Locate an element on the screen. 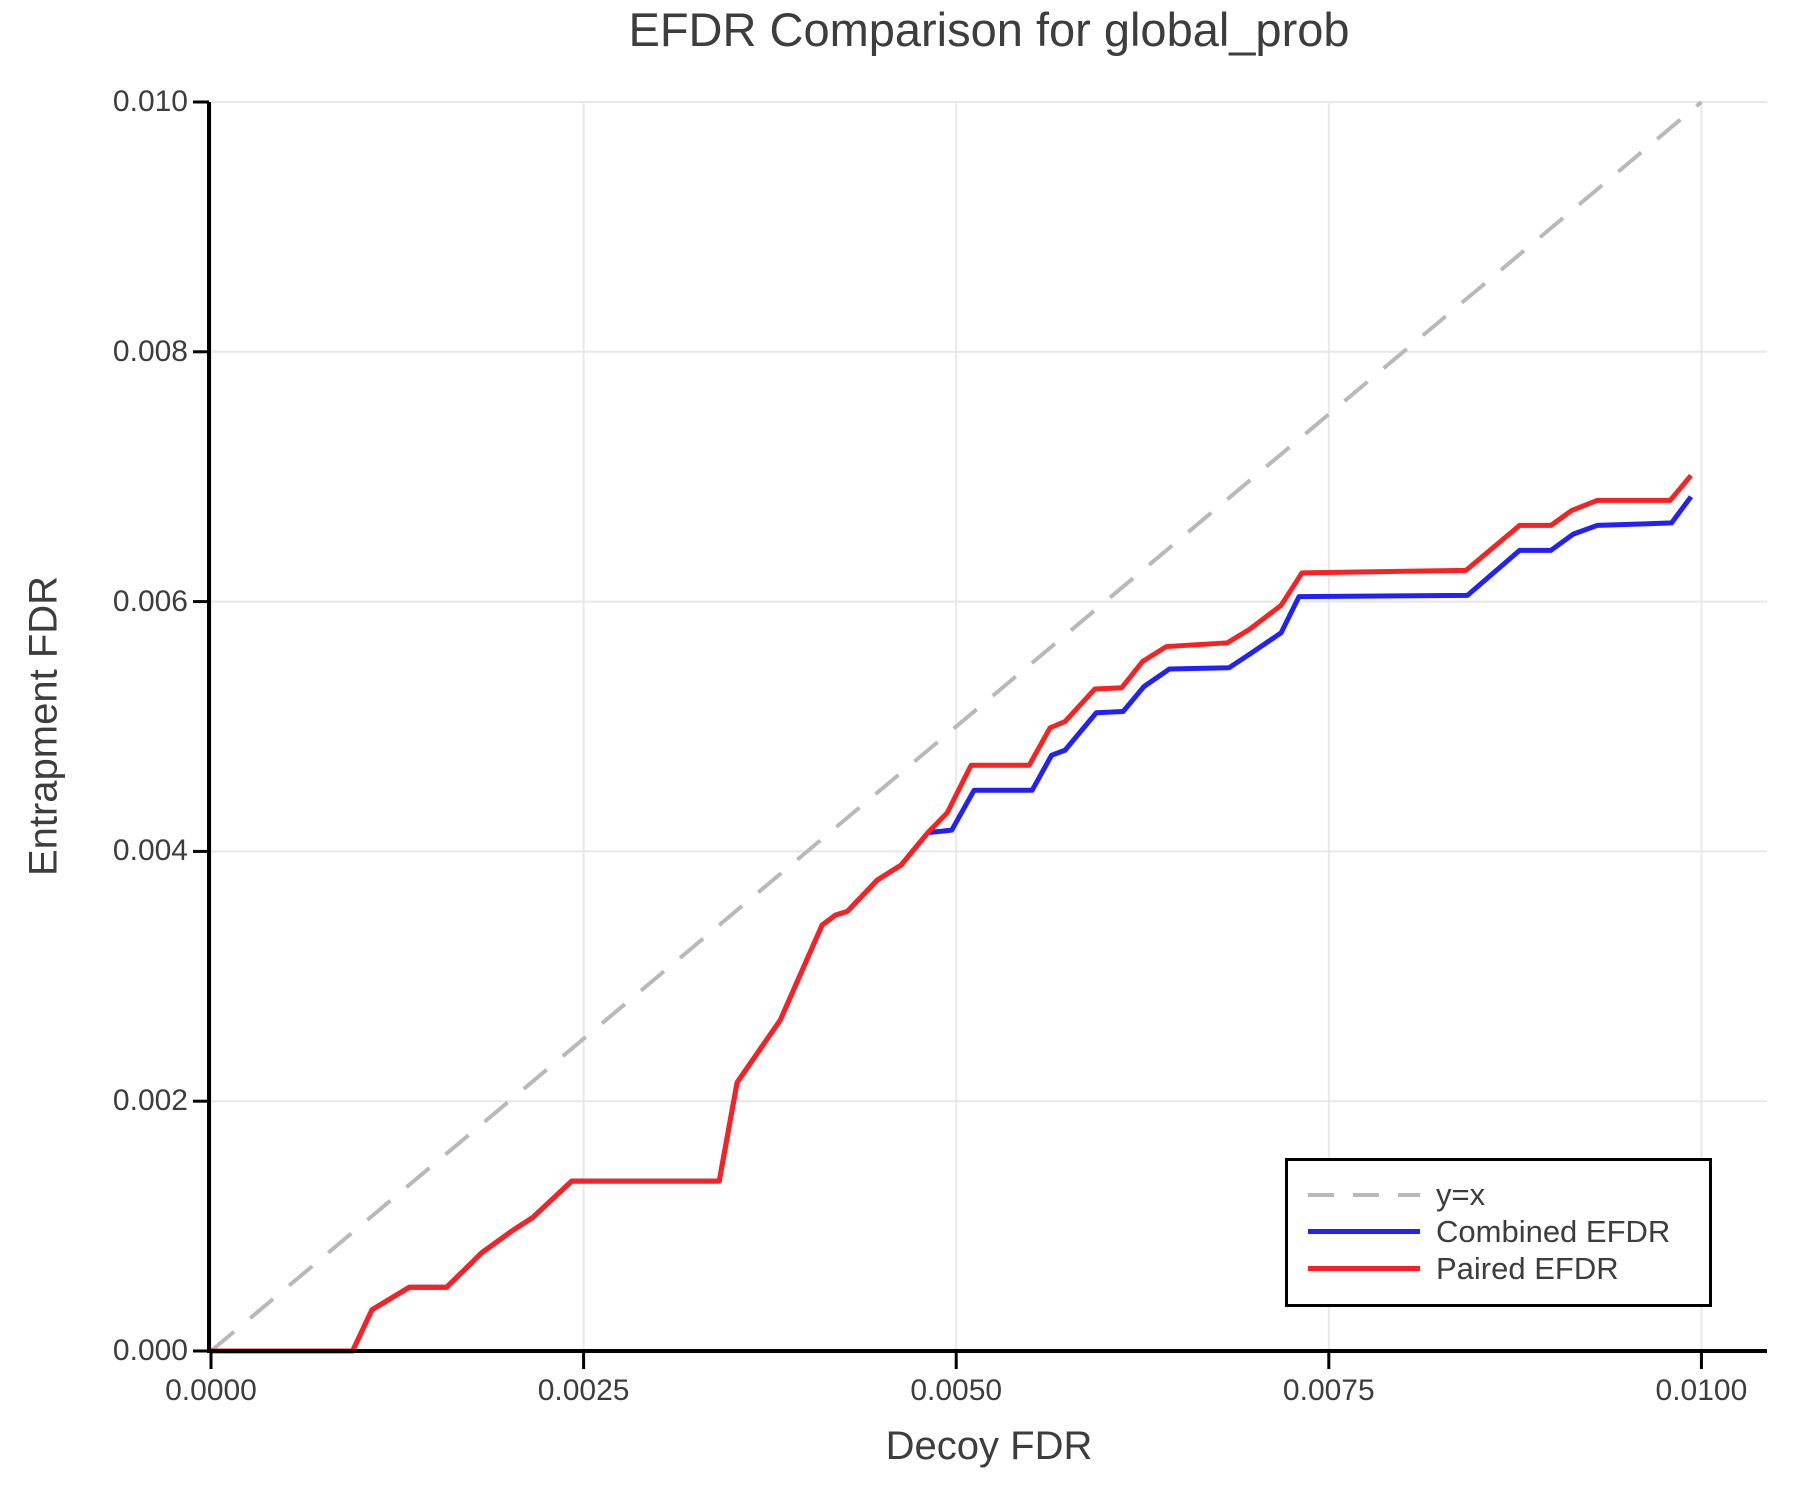 This screenshot has width=1800, height=1500. legend-entry-paired: Paired EFDR is located at coordinates (1508, 1268).